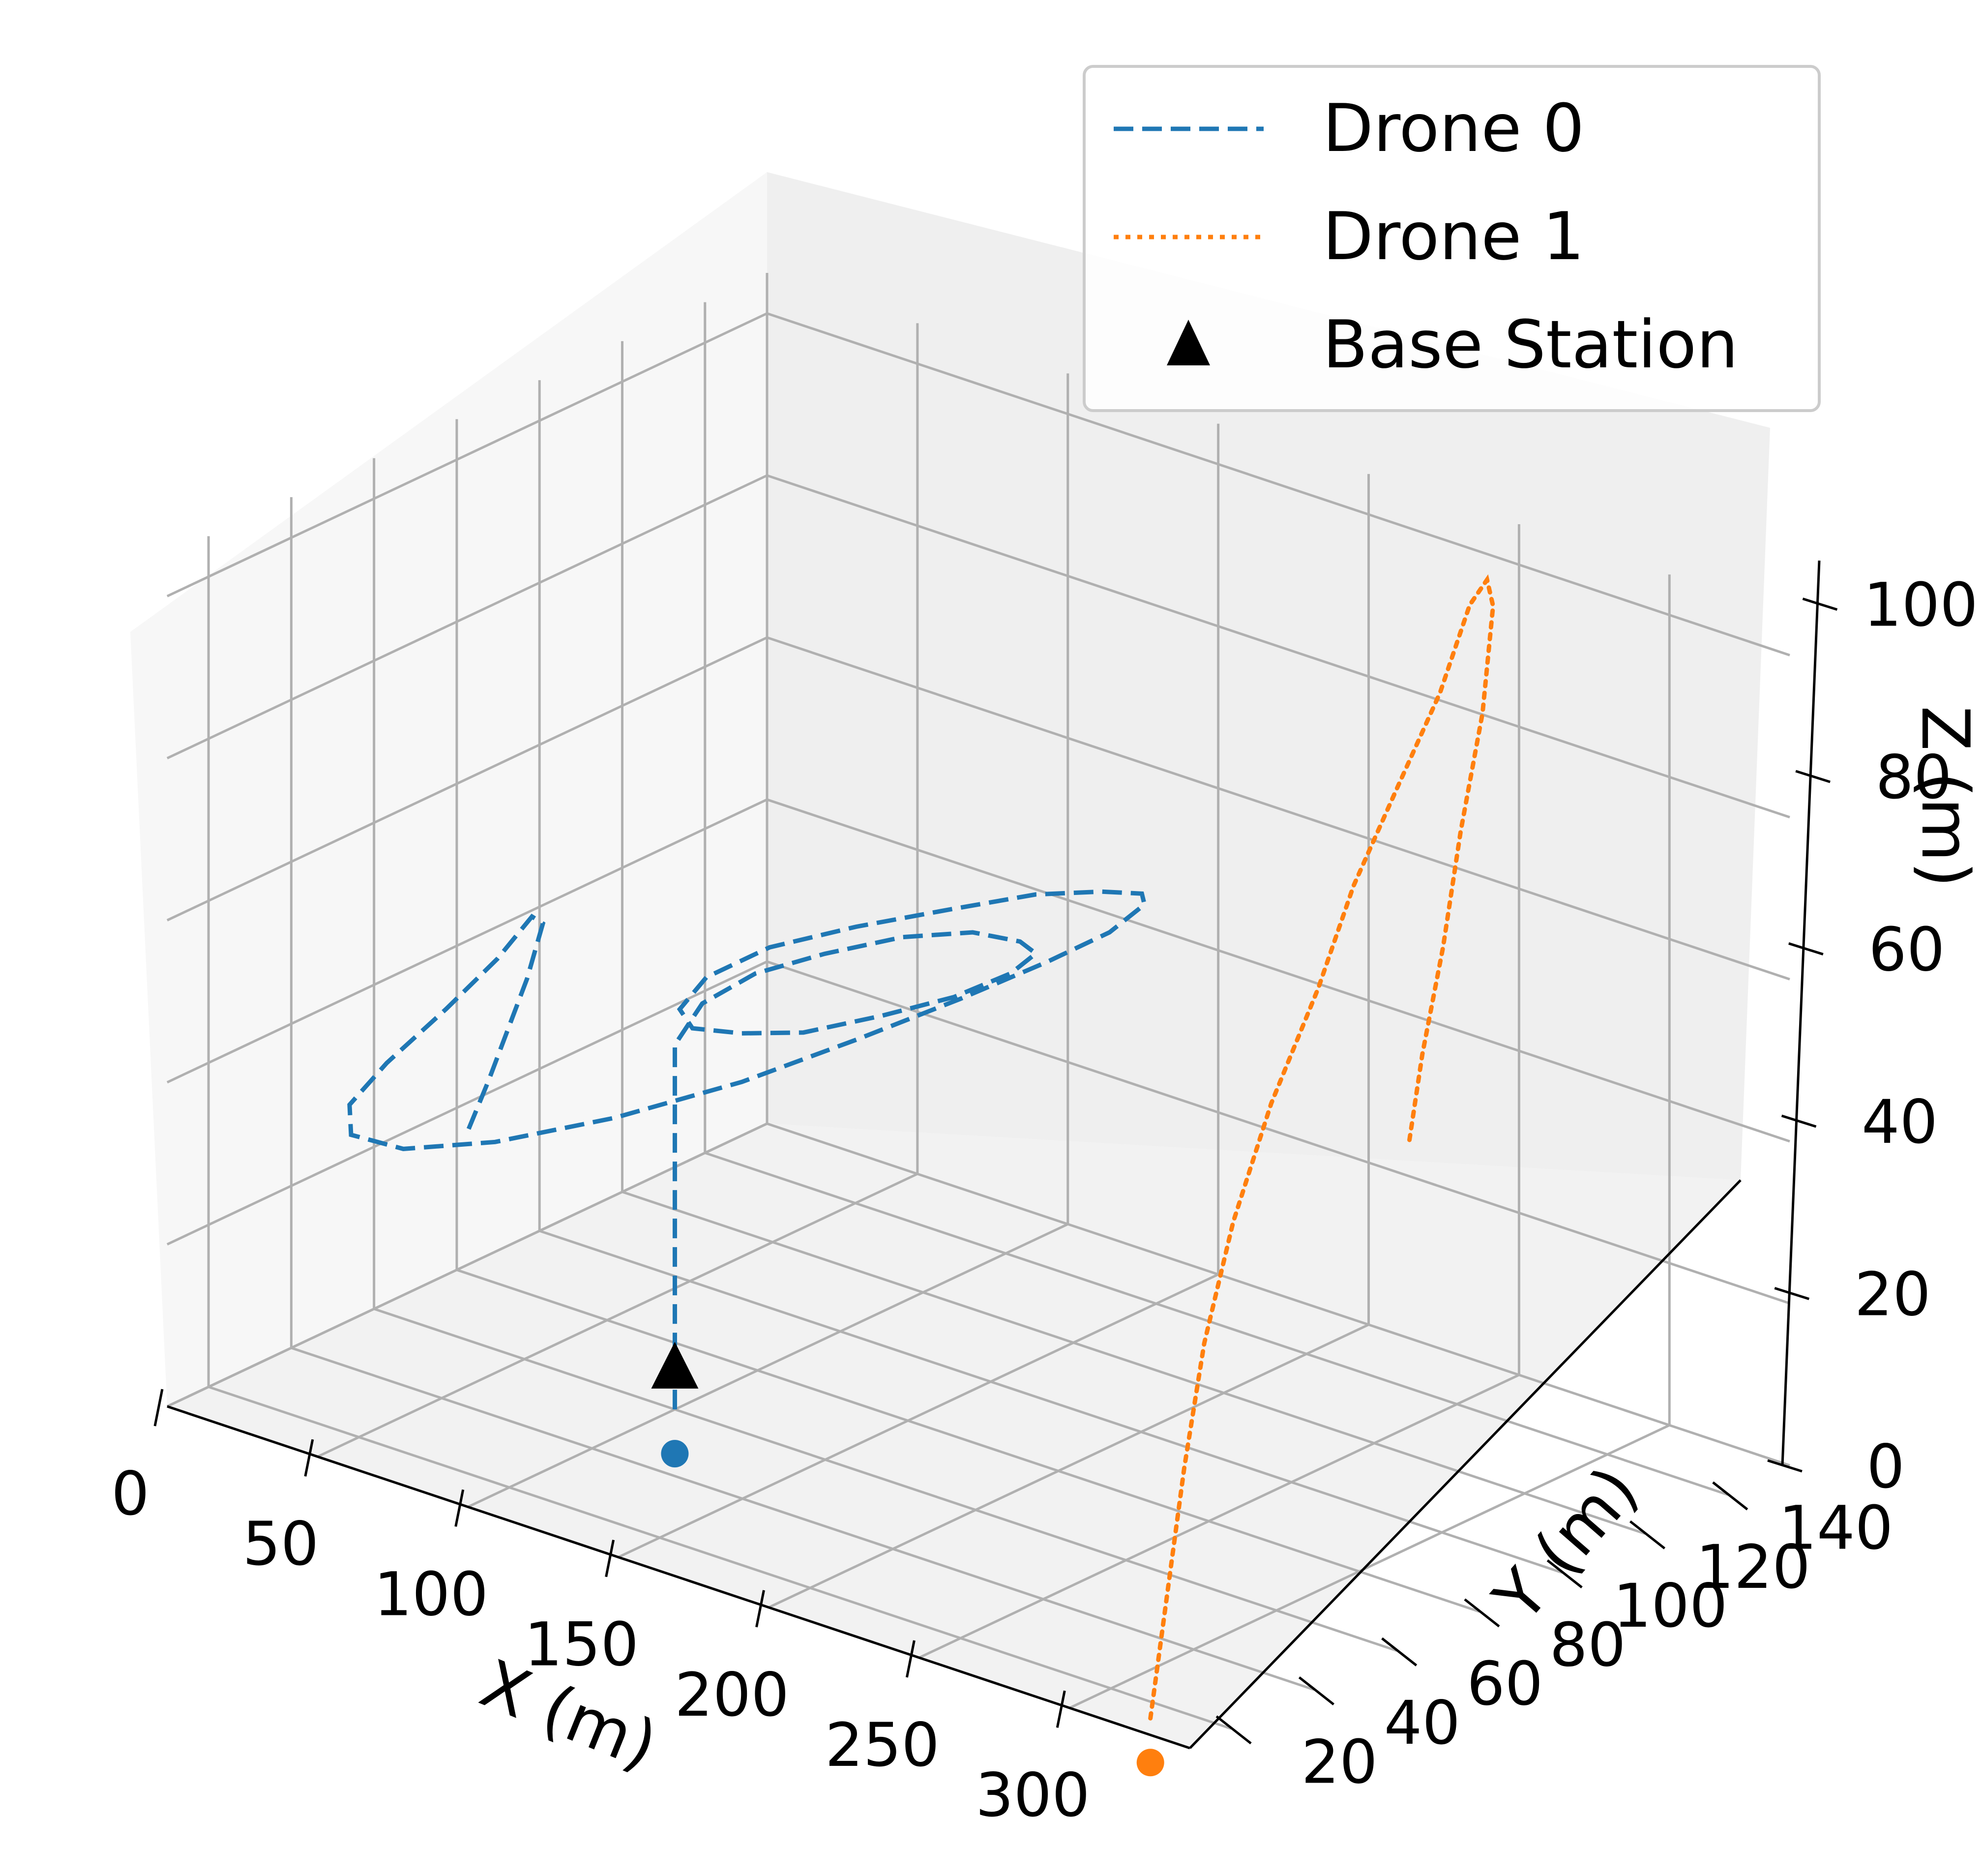  What do you see at coordinates (1454, 129) in the screenshot?
I see `legend-label-drone-0: Drone 0` at bounding box center [1454, 129].